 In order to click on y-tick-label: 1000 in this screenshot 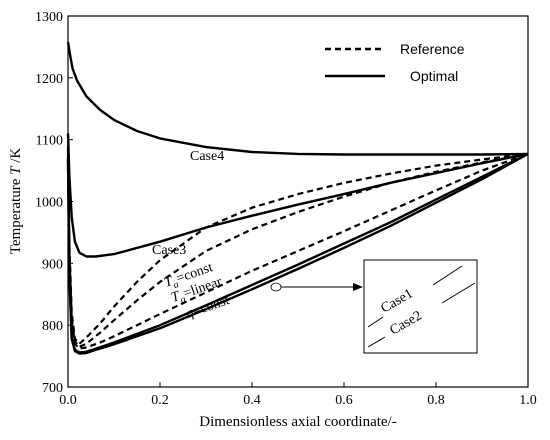, I will do `click(49, 203)`.